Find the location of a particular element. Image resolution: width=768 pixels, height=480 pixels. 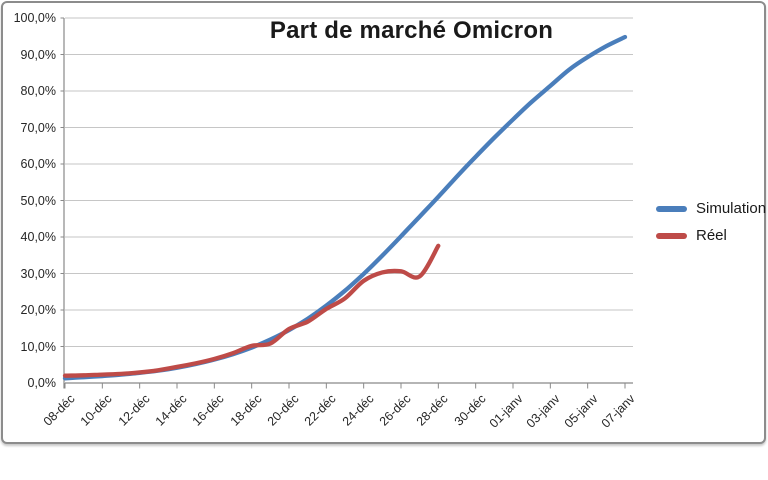

legend-item-simulation: Simulation is located at coordinates (711, 209).